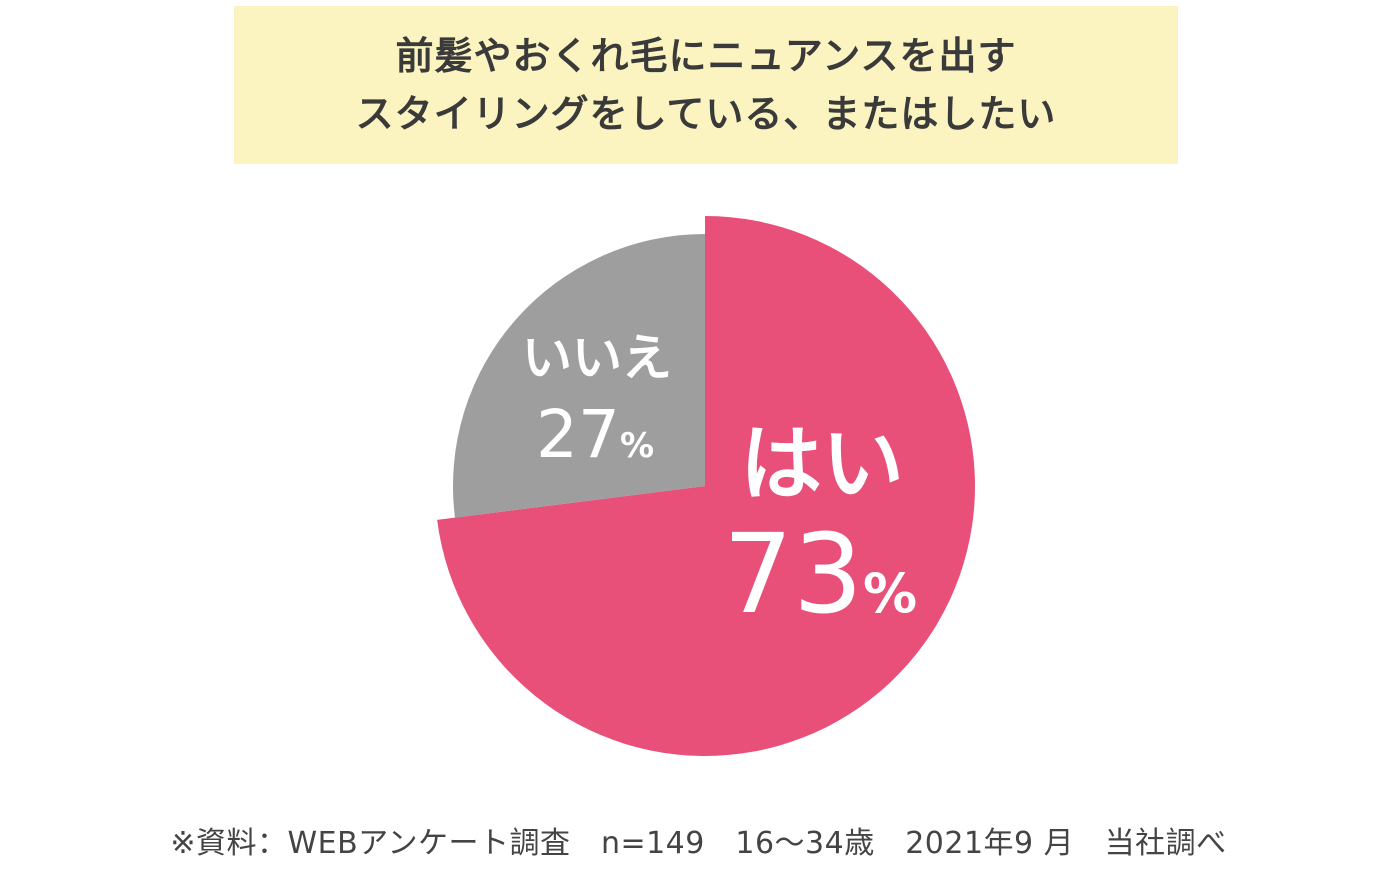 This screenshot has width=1397, height=875. I want to click on slice-label-yes: はい, so click(822, 464).